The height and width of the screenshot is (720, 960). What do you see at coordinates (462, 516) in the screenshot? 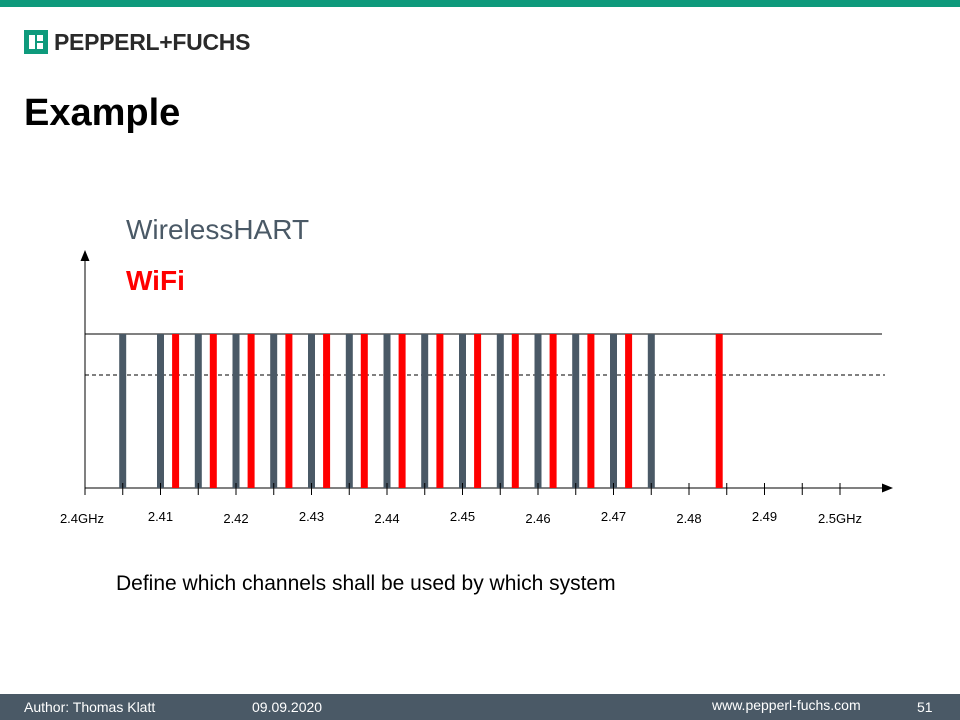
I see `x-tick-label: 2.45` at bounding box center [462, 516].